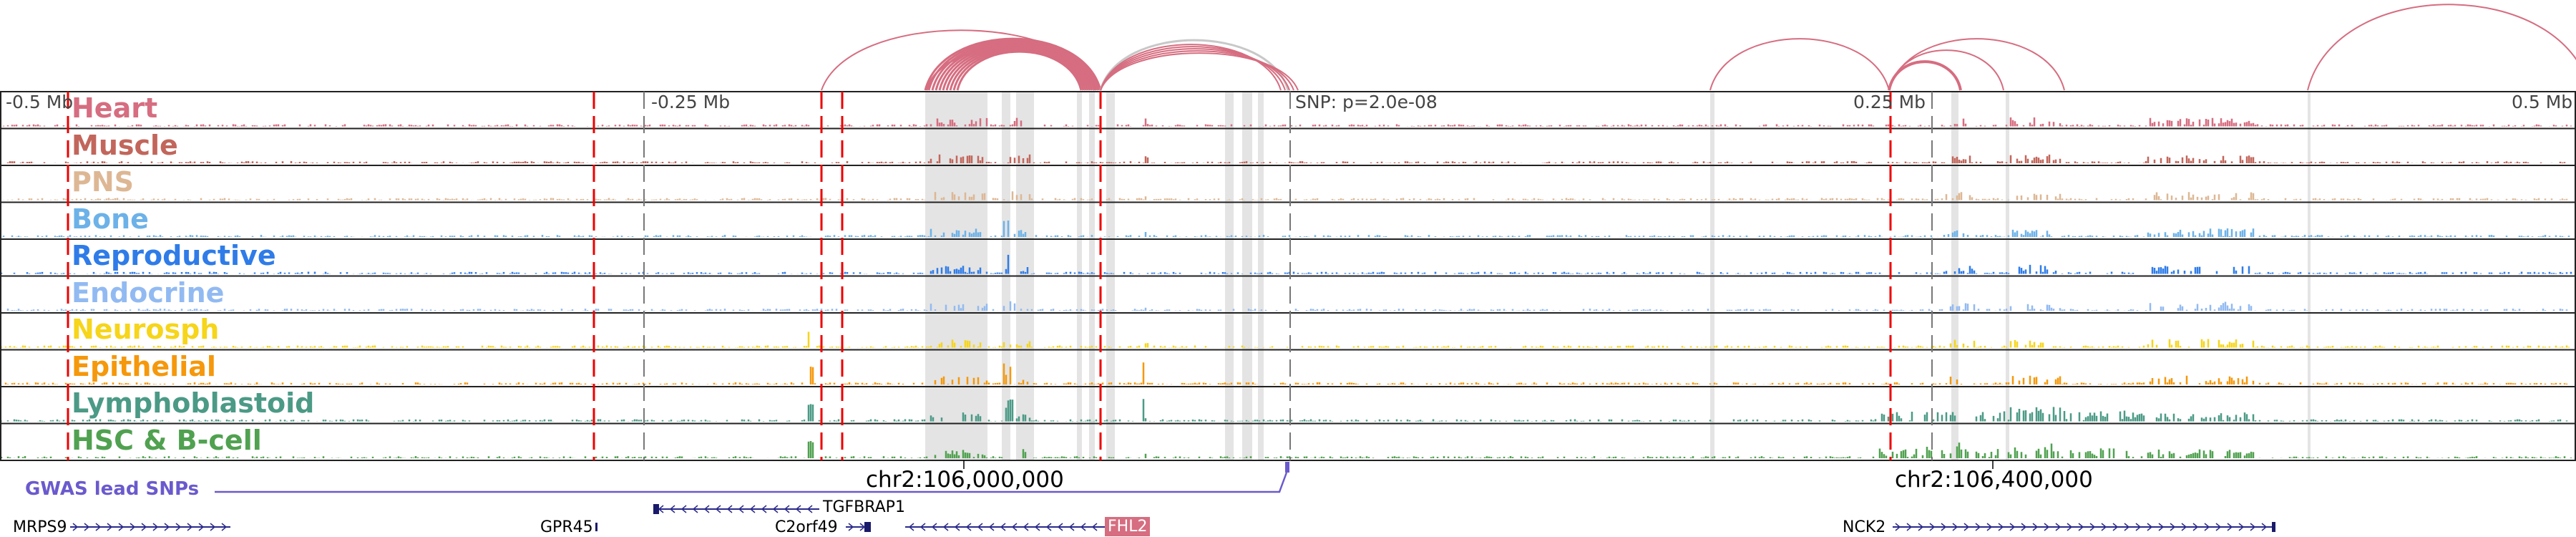 This screenshot has width=2576, height=537. What do you see at coordinates (148, 292) in the screenshot?
I see `track-label-endocrine: Endocrine` at bounding box center [148, 292].